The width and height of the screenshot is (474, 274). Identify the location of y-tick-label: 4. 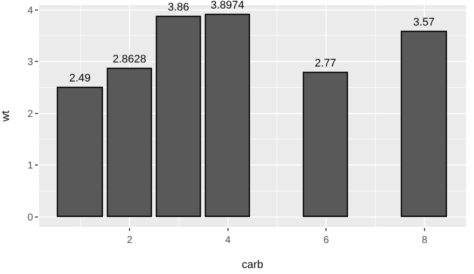
(30, 10).